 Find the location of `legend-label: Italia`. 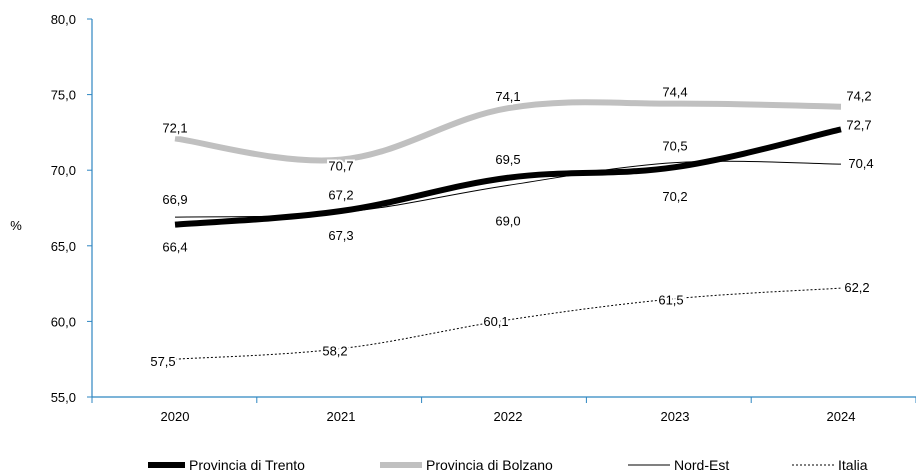

legend-label: Italia is located at coordinates (853, 465).